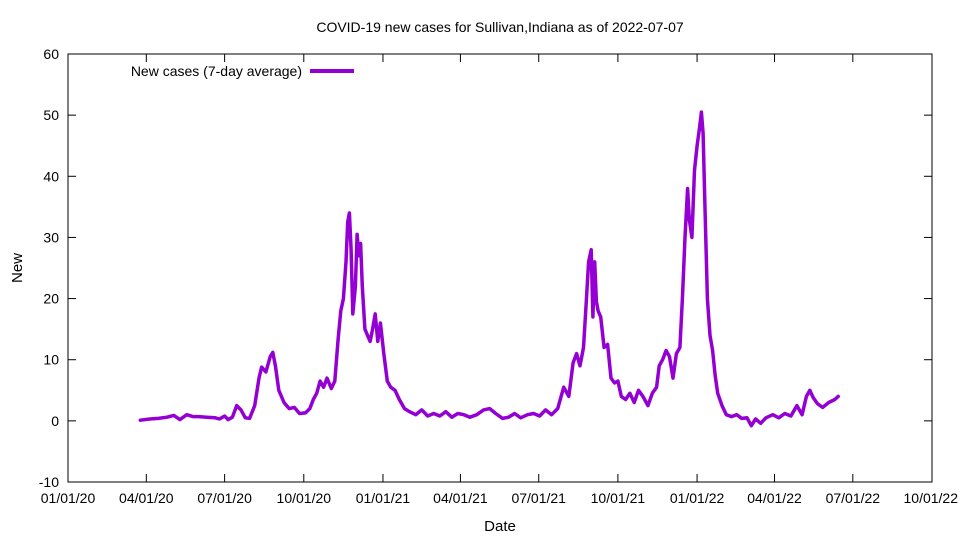  What do you see at coordinates (853, 498) in the screenshot?
I see `x-tick-label: 07/01/22` at bounding box center [853, 498].